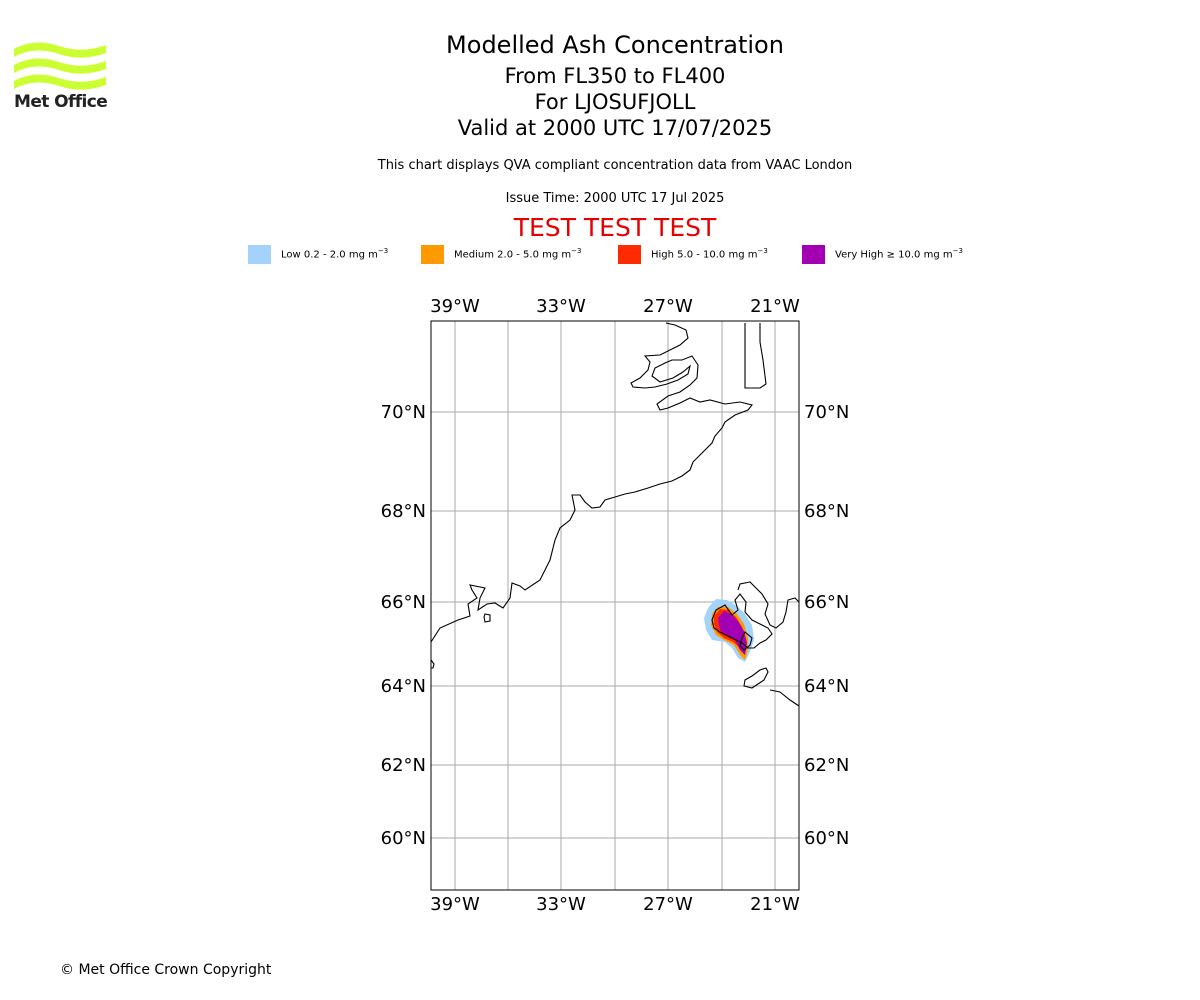 The image size is (1200, 1000). I want to click on subtitle-location: For LJOSUFJOLL, so click(615, 102).